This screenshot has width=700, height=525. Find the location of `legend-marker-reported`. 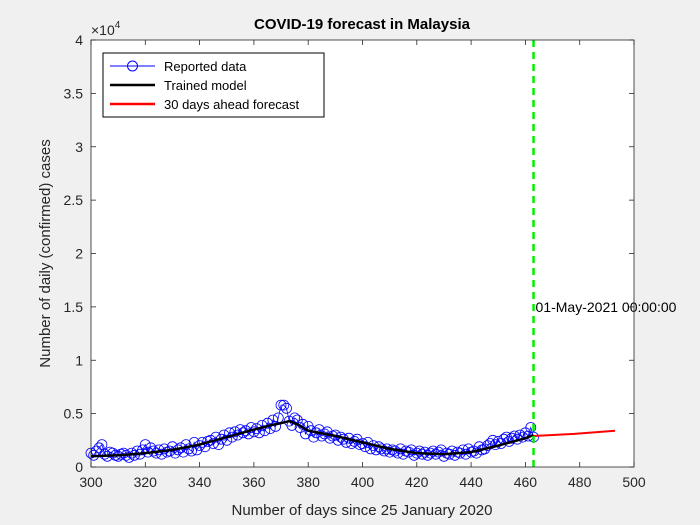

legend-marker-reported is located at coordinates (132, 66).